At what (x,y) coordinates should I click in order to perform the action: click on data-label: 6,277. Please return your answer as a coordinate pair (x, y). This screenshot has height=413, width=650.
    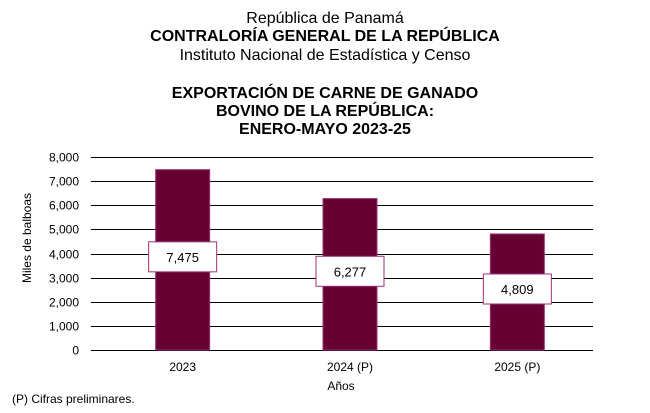
    Looking at the image, I should click on (350, 271).